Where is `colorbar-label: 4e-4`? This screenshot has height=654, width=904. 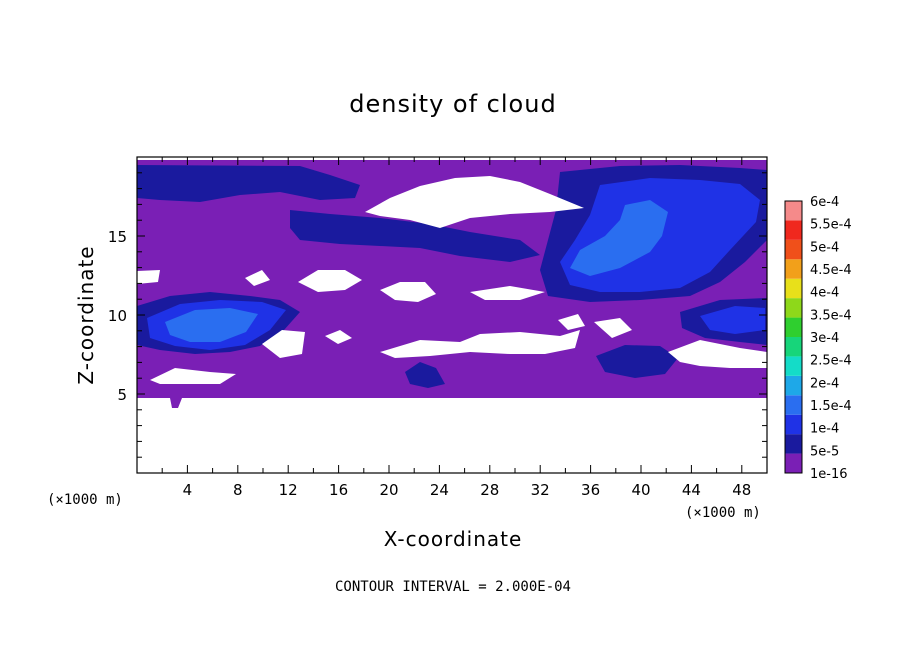 colorbar-label: 4e-4 is located at coordinates (824, 293).